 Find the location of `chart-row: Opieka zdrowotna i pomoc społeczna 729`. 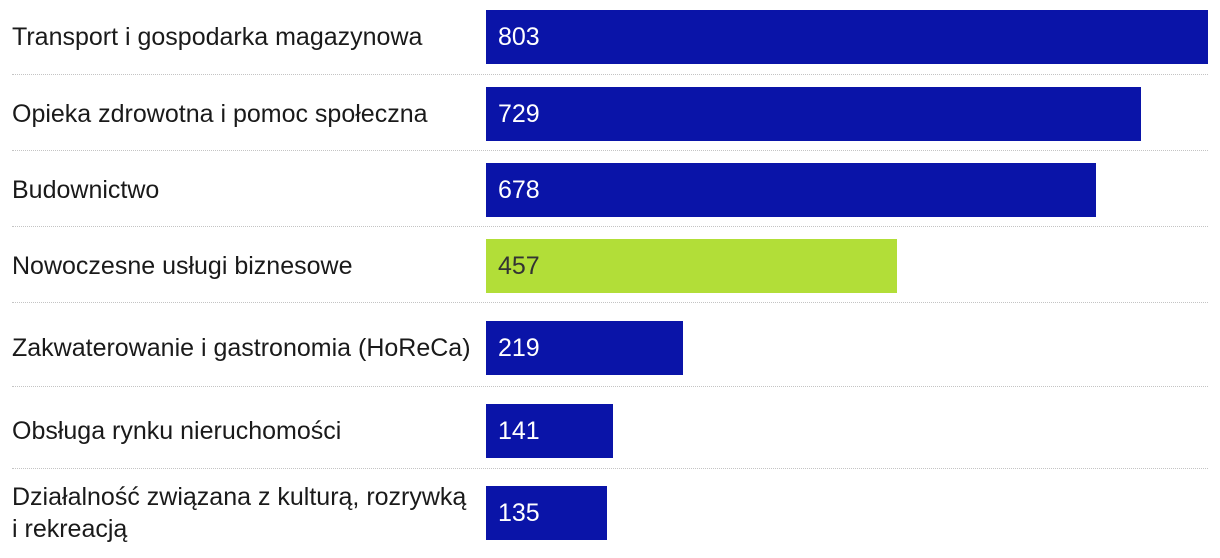

chart-row: Opieka zdrowotna i pomoc społeczna 729 is located at coordinates (610, 114).